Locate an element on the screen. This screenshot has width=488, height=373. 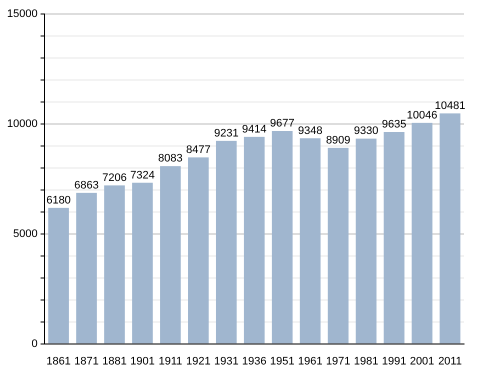
x-tick-label: 2011 is located at coordinates (450, 361).